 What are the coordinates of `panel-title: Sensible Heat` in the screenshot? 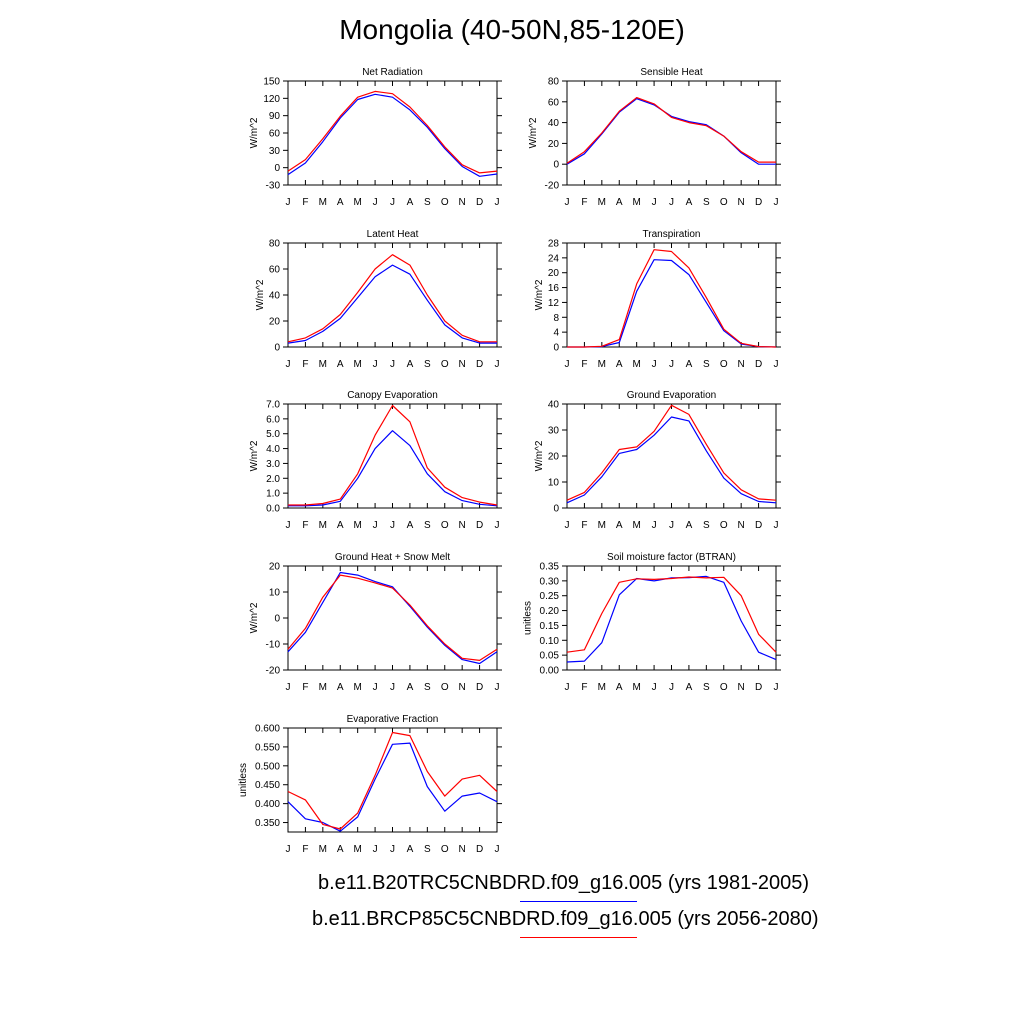 It's located at (671, 72).